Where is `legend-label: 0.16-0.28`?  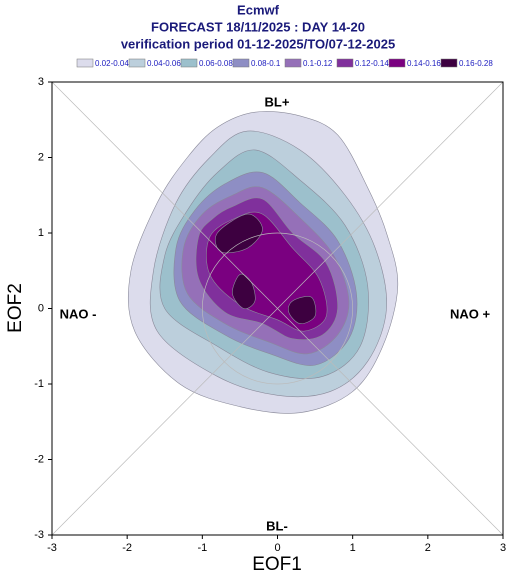 legend-label: 0.16-0.28 is located at coordinates (476, 63).